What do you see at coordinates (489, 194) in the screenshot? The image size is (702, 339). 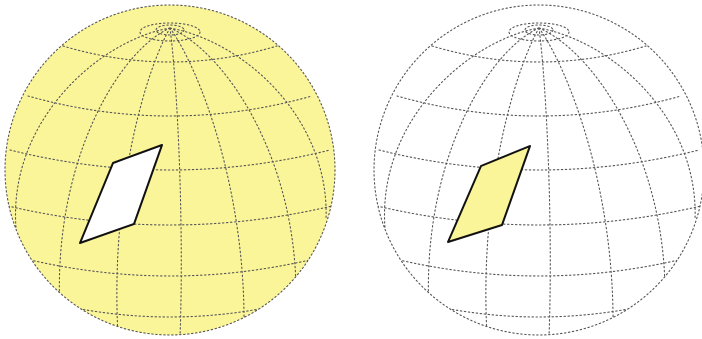 I see `right-cut-patch` at bounding box center [489, 194].